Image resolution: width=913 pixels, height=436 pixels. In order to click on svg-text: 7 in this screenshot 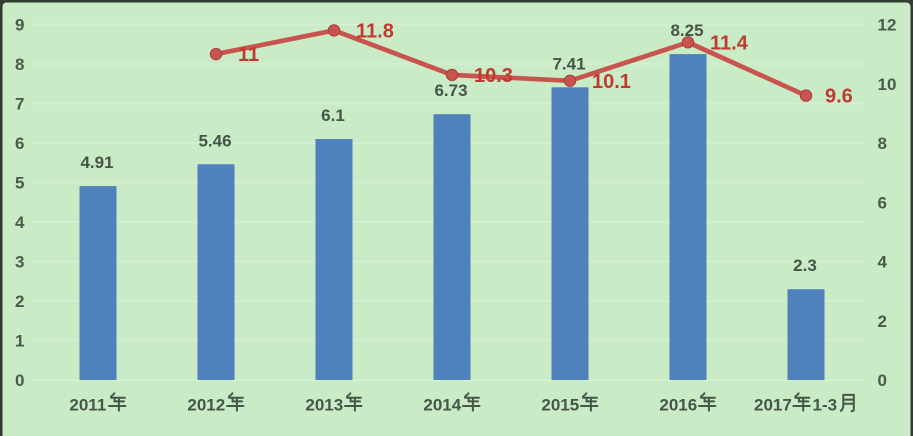, I will do `click(19, 104)`.